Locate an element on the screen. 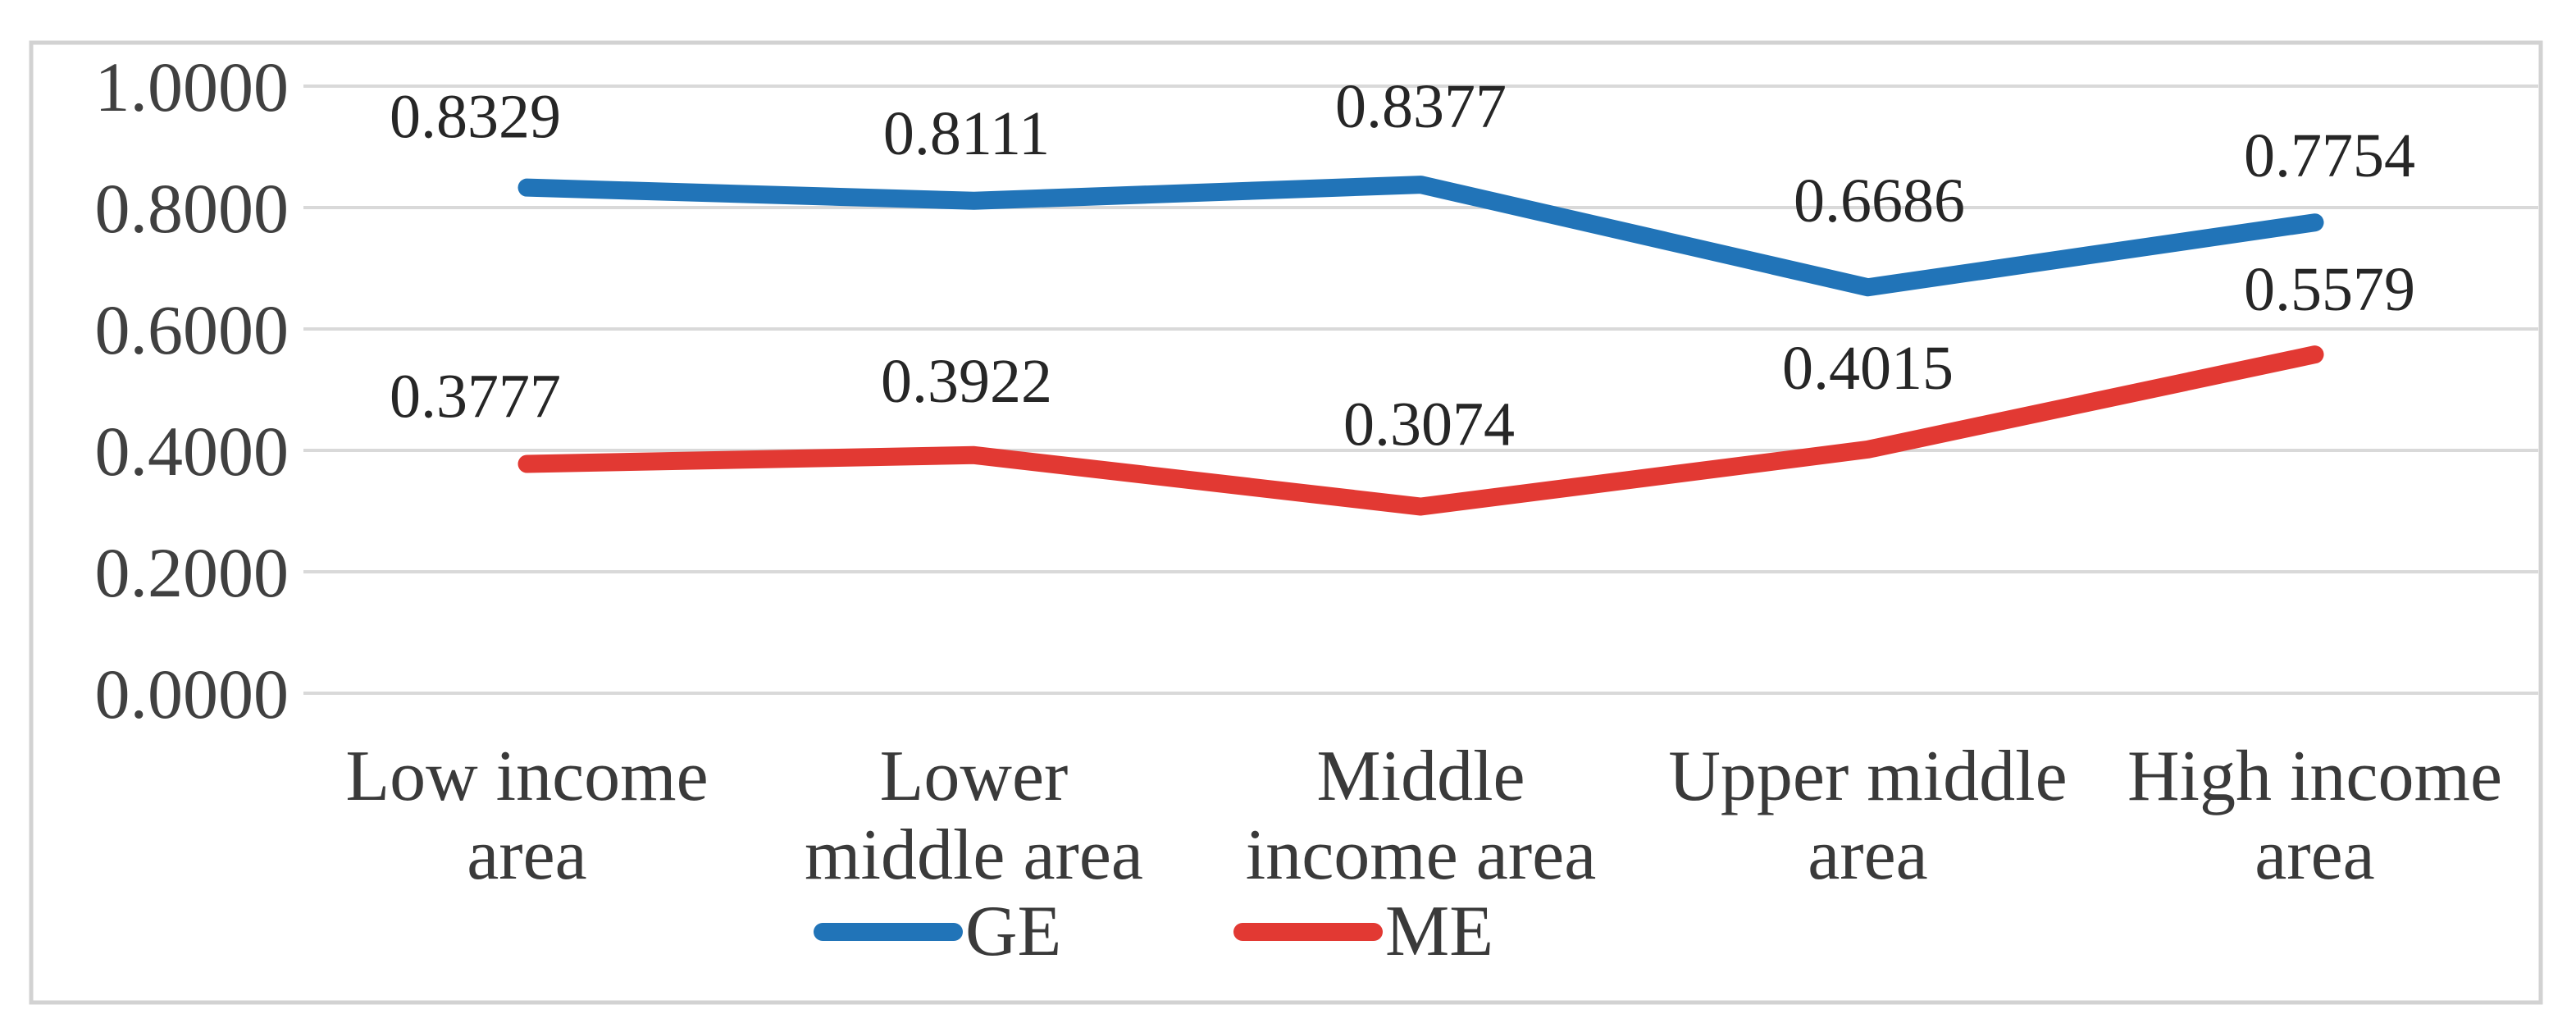  y-axis-ticks-group: 0.0000 0.2000 0.4000 0.6000 0.8000 1.0000 is located at coordinates (192, 390).